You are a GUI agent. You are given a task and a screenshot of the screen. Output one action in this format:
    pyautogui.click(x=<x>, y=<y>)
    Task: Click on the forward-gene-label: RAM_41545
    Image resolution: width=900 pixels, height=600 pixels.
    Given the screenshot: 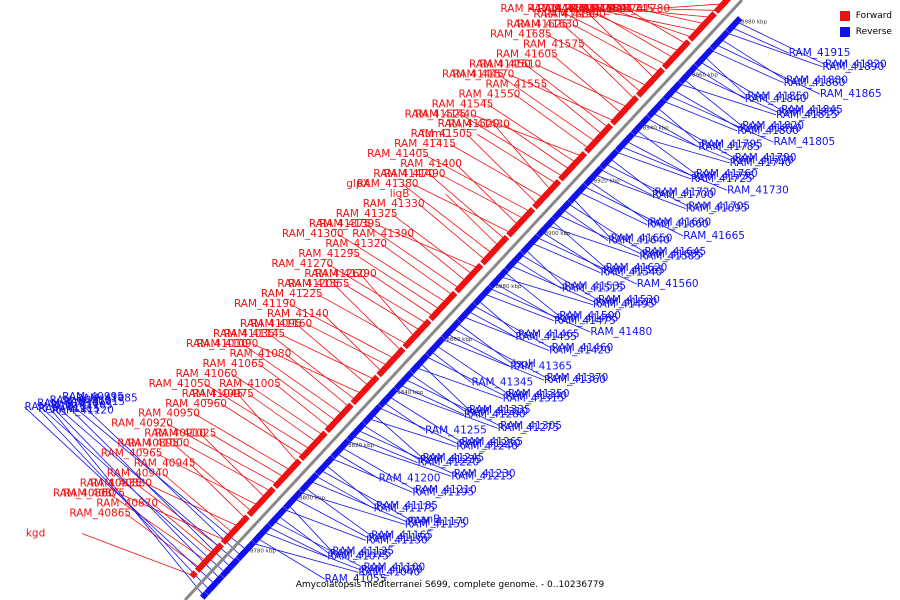 What is the action you would take?
    pyautogui.click(x=463, y=104)
    